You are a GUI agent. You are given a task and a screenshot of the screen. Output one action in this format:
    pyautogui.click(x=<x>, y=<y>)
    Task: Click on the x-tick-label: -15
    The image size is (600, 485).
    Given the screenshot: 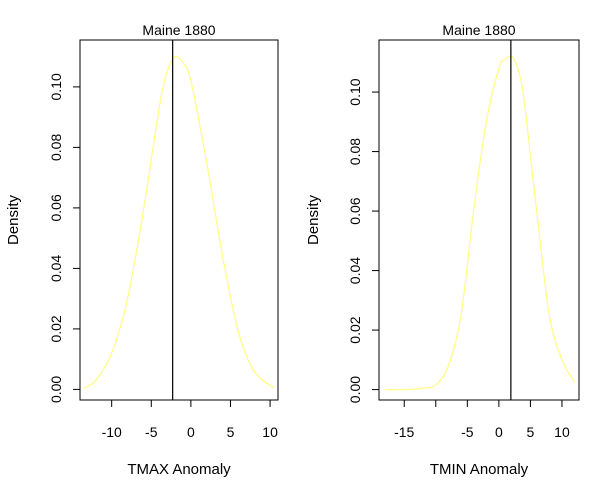 What is the action you would take?
    pyautogui.click(x=404, y=432)
    